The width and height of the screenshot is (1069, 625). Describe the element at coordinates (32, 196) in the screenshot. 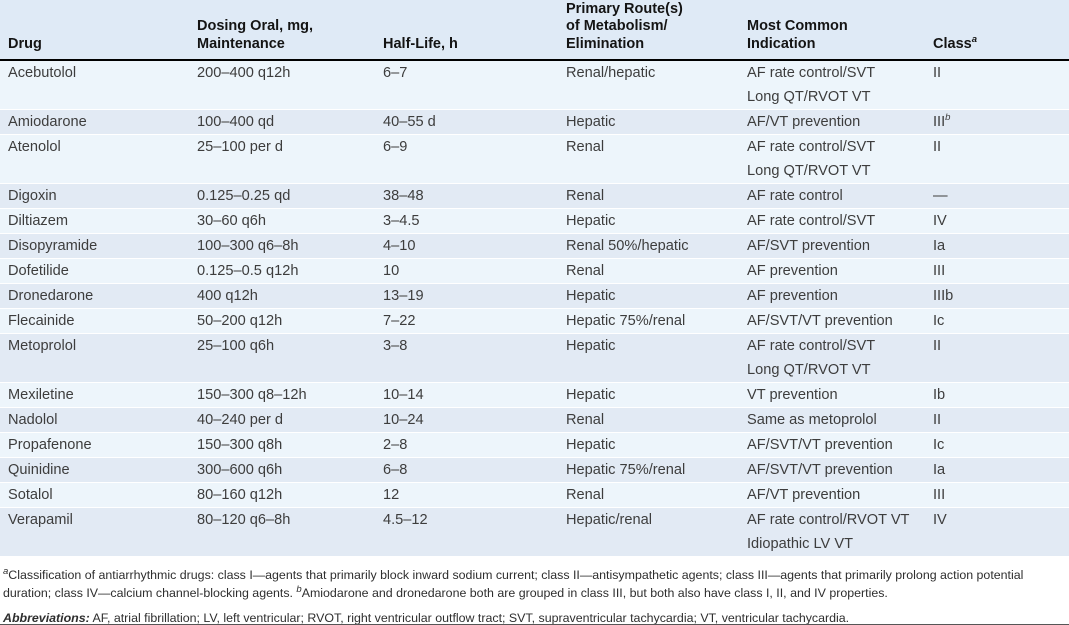

I see `drug-cell: Digoxin` at that location.